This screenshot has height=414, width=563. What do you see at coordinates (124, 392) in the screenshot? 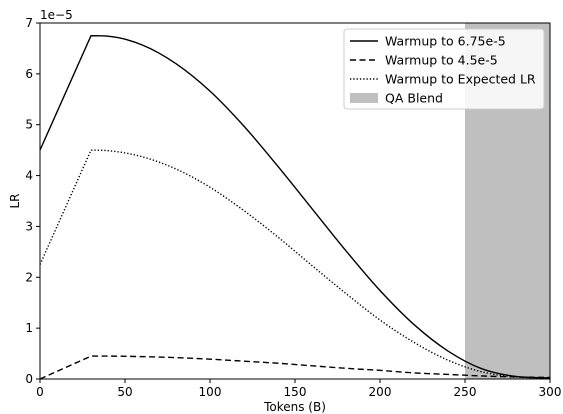
I see `x-tick-label: 50` at bounding box center [124, 392].